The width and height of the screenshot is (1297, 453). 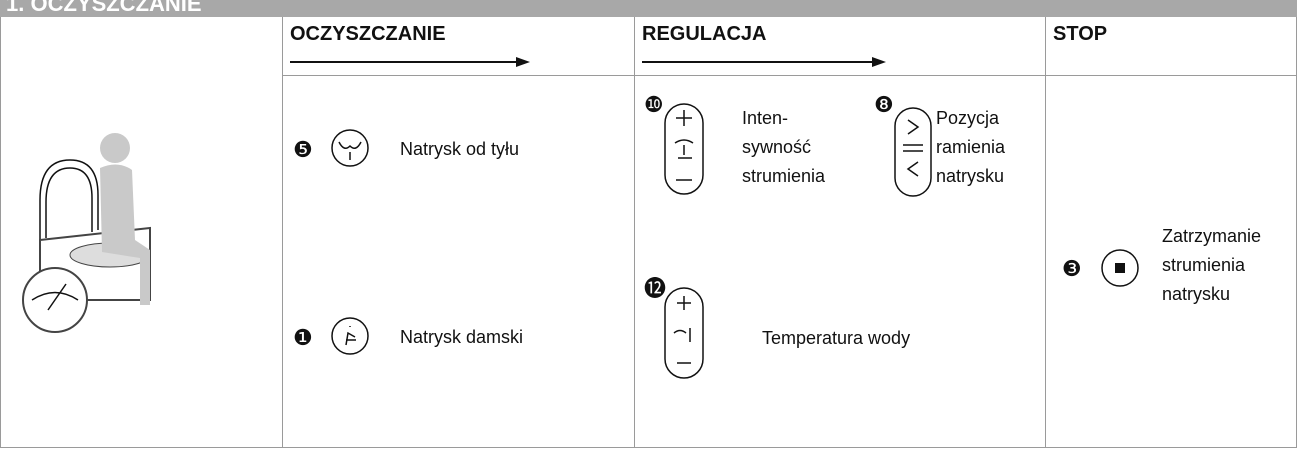 I want to click on section-bar, so click(x=648, y=8).